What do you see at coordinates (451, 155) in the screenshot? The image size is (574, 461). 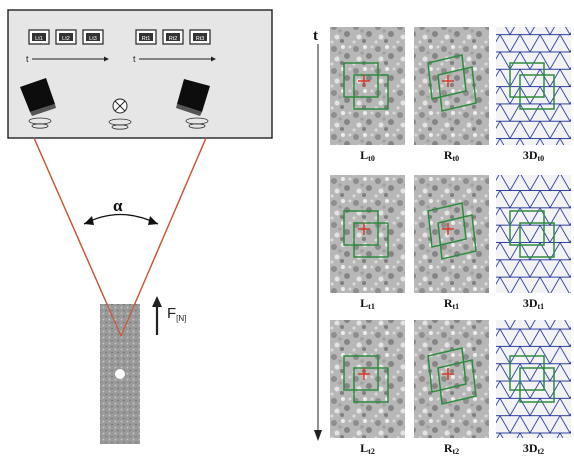 I see `panel-label: Rt0` at bounding box center [451, 155].